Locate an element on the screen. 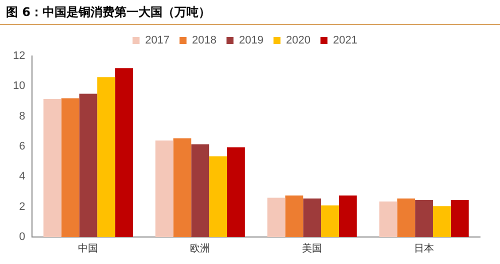 The height and width of the screenshot is (264, 500). y-tick-label: 12 is located at coordinates (19, 56).